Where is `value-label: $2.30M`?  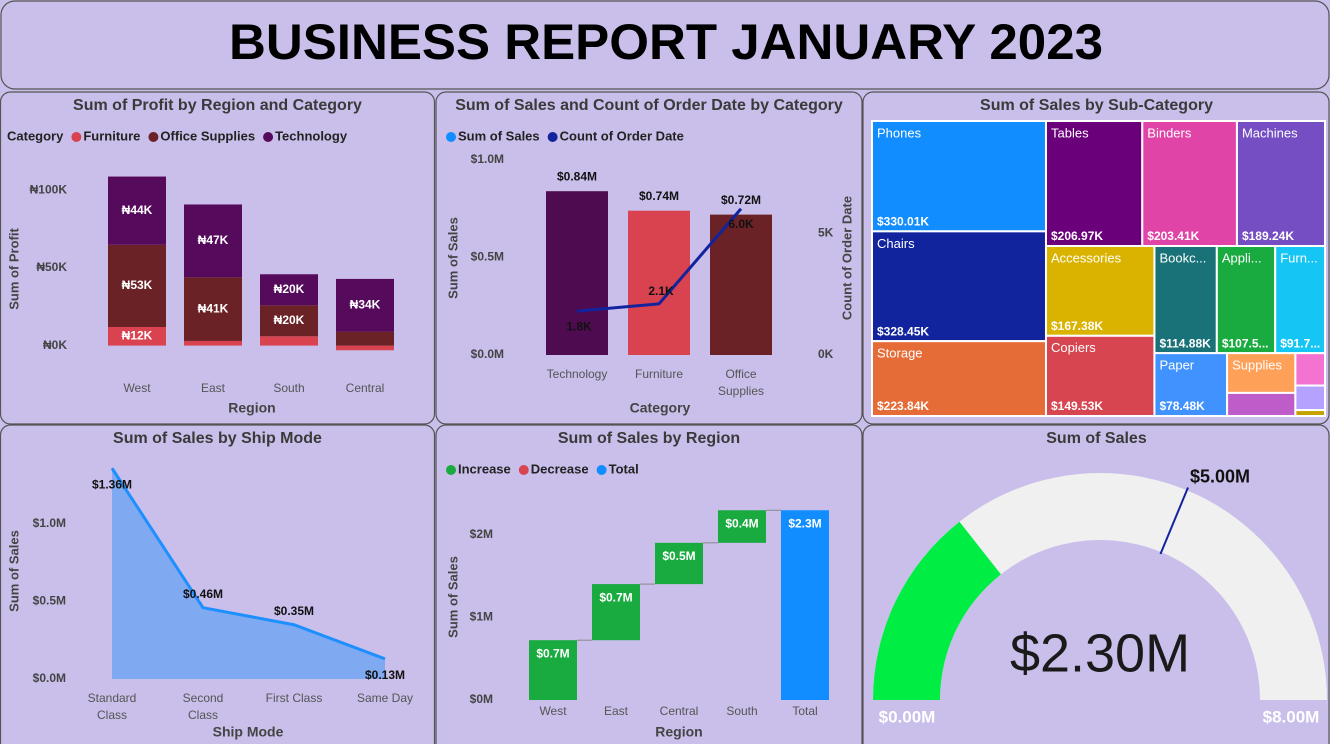 value-label: $2.30M is located at coordinates (1100, 653).